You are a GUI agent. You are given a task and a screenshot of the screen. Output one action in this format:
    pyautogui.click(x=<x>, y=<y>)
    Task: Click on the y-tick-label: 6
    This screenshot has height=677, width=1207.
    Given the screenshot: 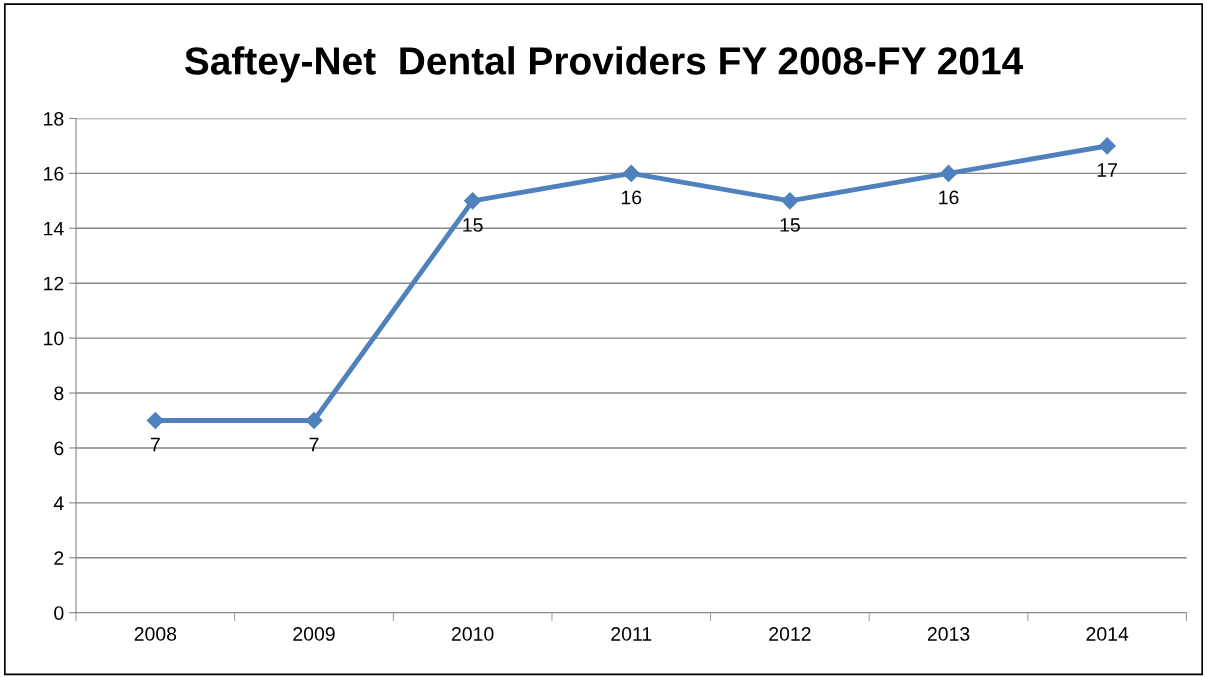 What is the action you would take?
    pyautogui.click(x=59, y=448)
    